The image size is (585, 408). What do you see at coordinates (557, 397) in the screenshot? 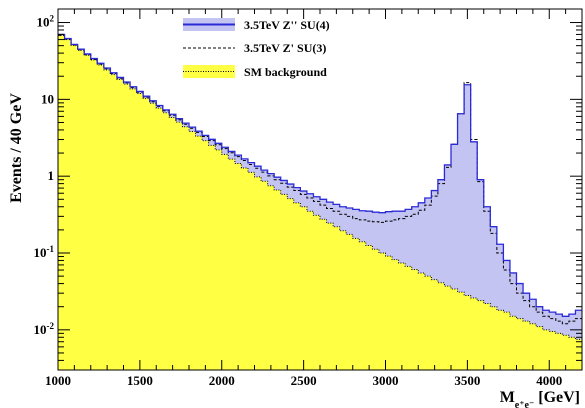
I see `x-axis-title-unit: [GeV]` at bounding box center [557, 397].